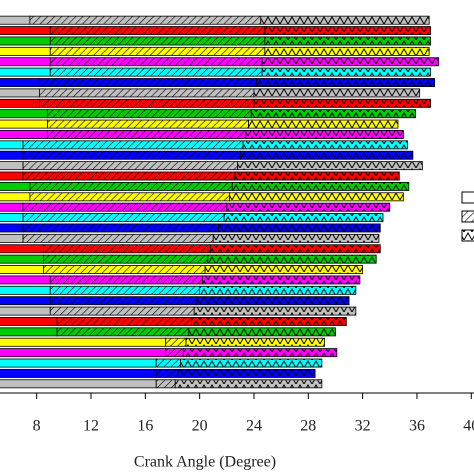 The image size is (474, 474). Describe the element at coordinates (363, 426) in the screenshot. I see `x-tick-label: 32` at that location.